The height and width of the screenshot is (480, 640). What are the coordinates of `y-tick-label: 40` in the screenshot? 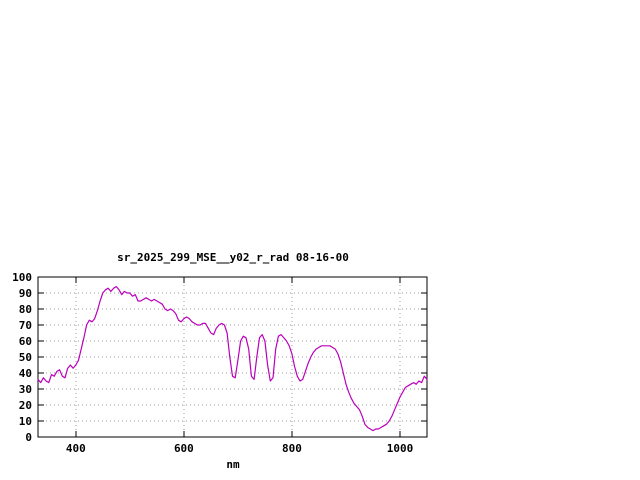 It's located at (25, 373).